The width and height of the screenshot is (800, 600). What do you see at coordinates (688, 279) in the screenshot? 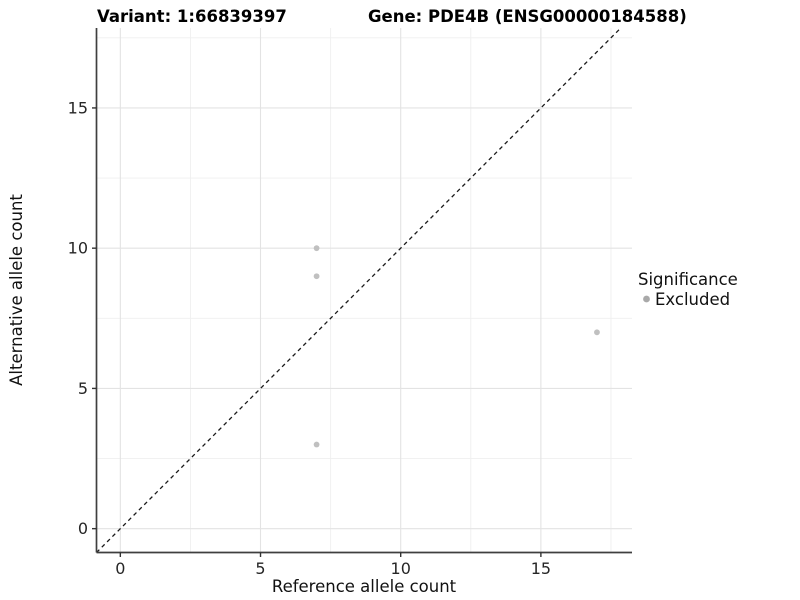
I see `legend-title: Significance` at bounding box center [688, 279].